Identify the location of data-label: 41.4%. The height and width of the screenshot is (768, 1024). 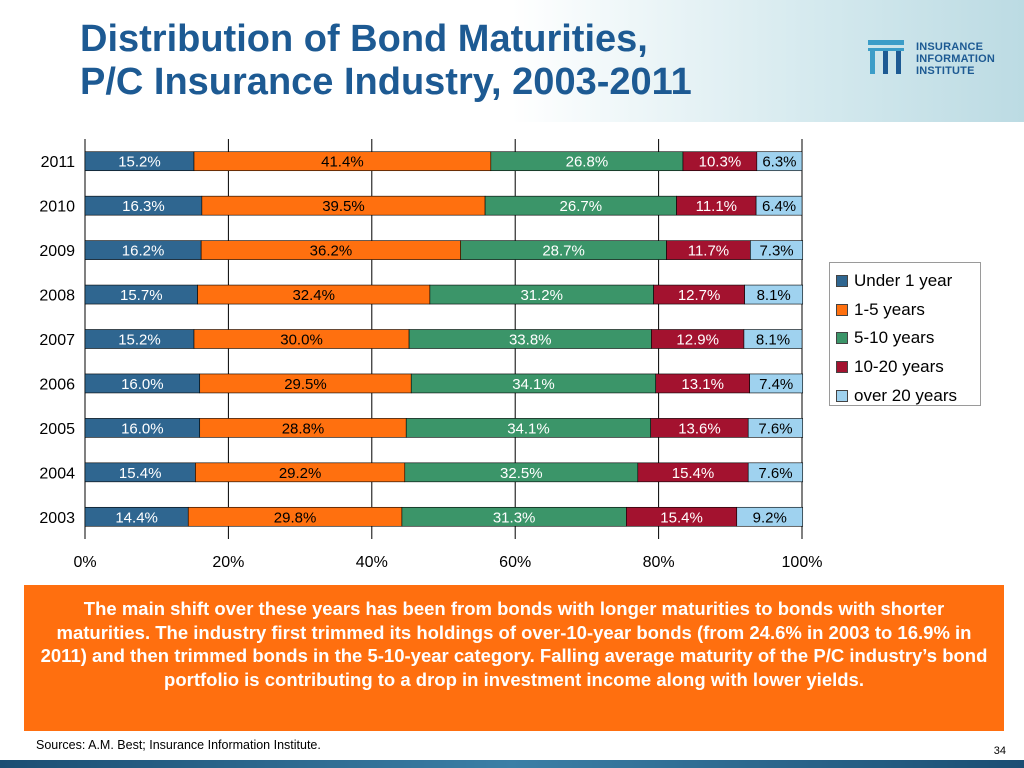
(342, 162).